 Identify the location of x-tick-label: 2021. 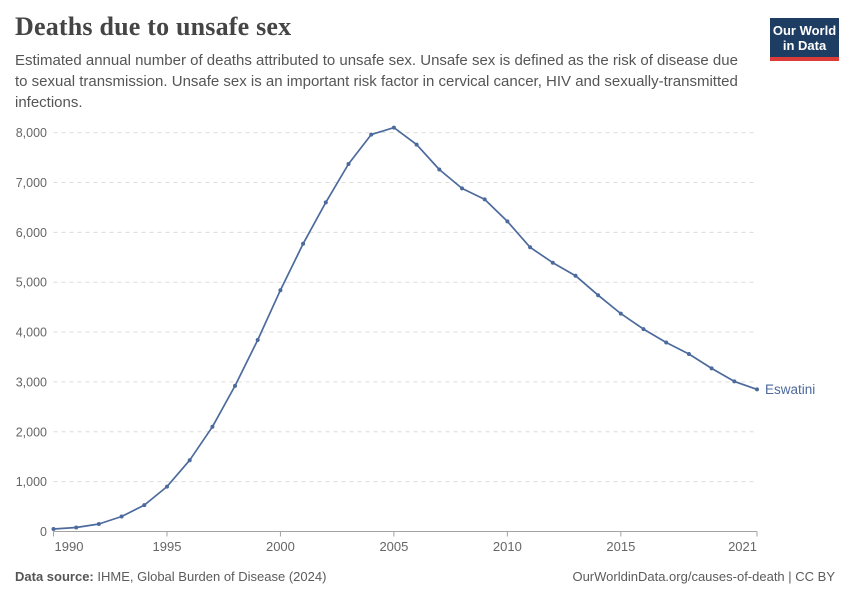
(742, 546).